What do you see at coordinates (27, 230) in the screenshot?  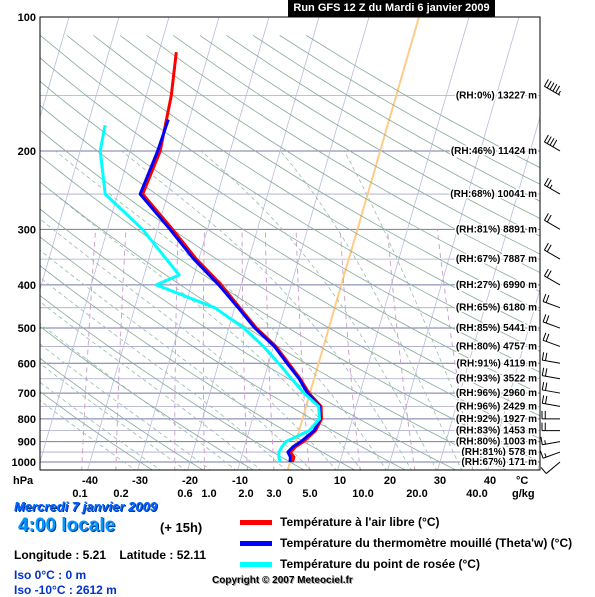 I see `pressure-tick-label: 300` at bounding box center [27, 230].